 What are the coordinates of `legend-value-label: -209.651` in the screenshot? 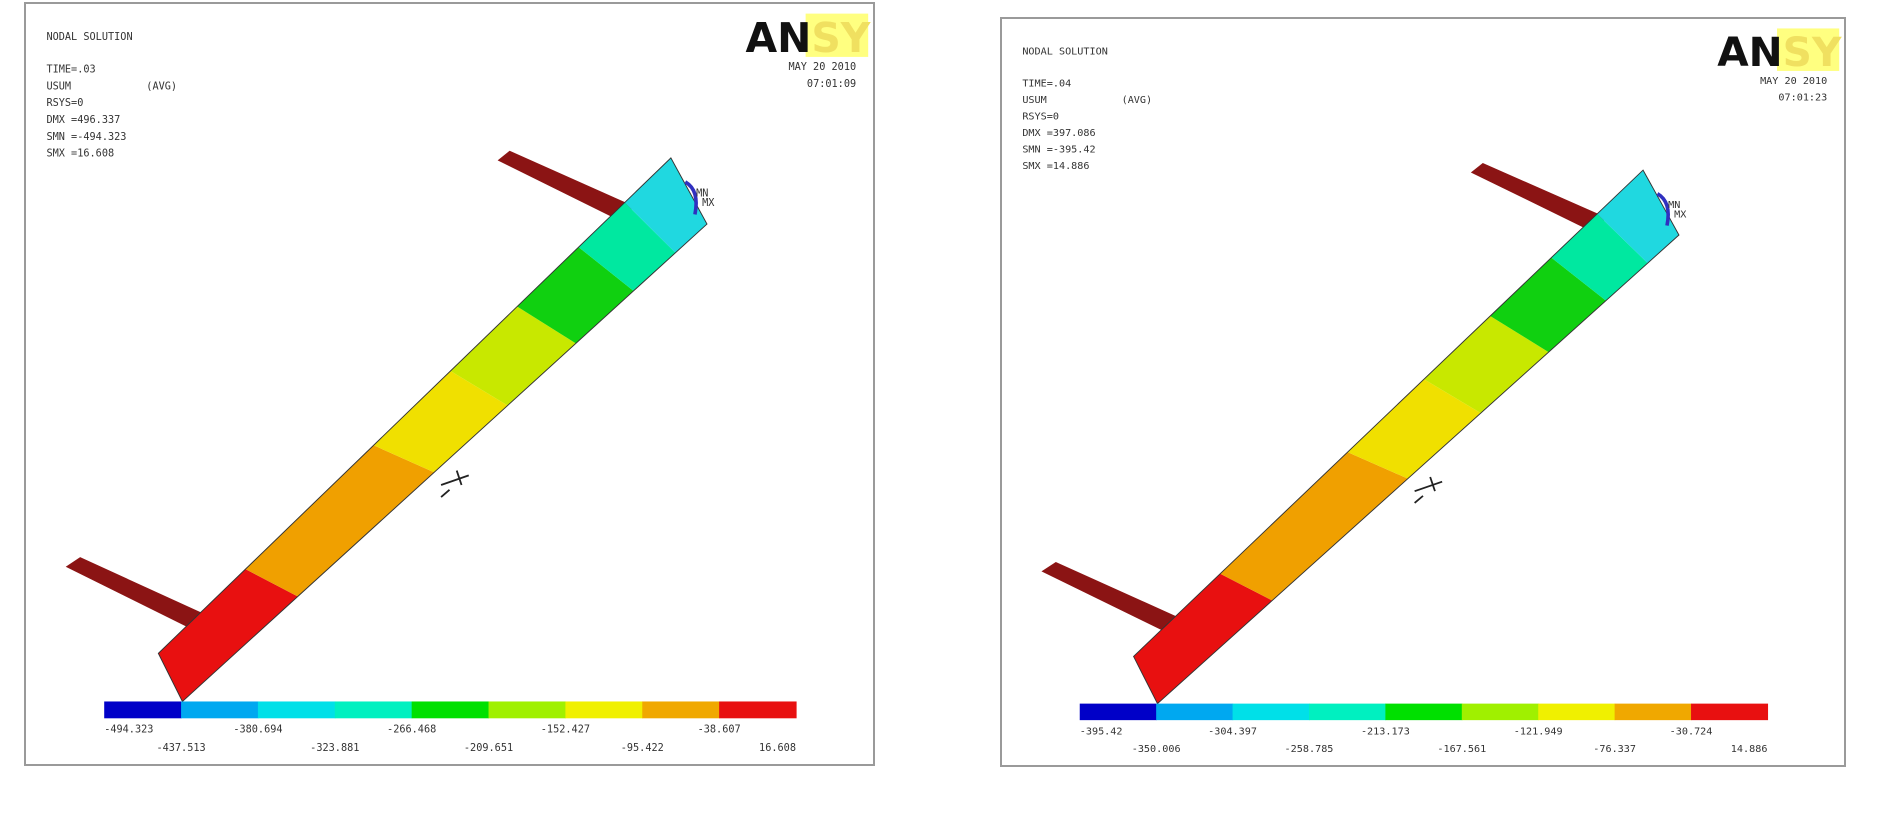 It's located at (488, 748).